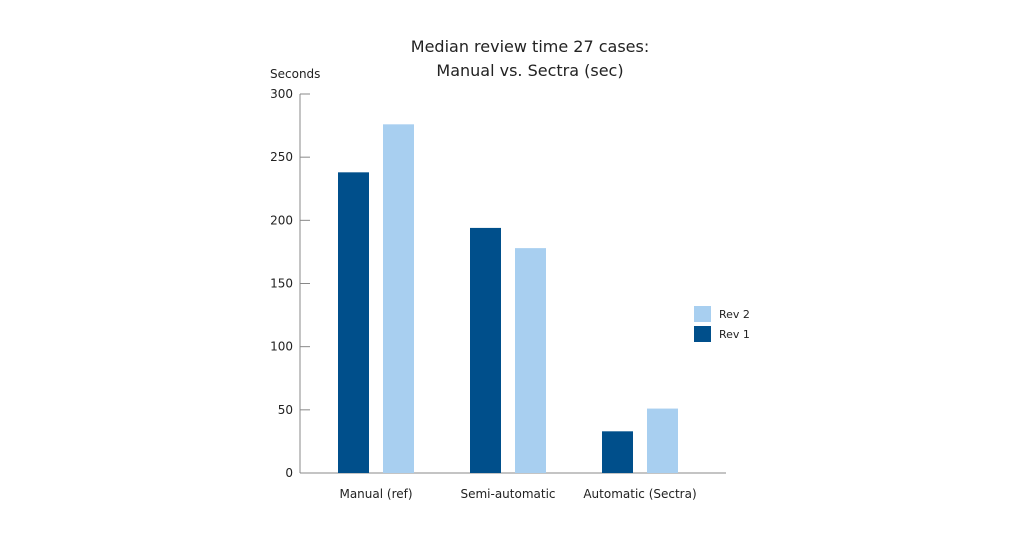  What do you see at coordinates (295, 74) in the screenshot?
I see `y-axis-label: Seconds` at bounding box center [295, 74].